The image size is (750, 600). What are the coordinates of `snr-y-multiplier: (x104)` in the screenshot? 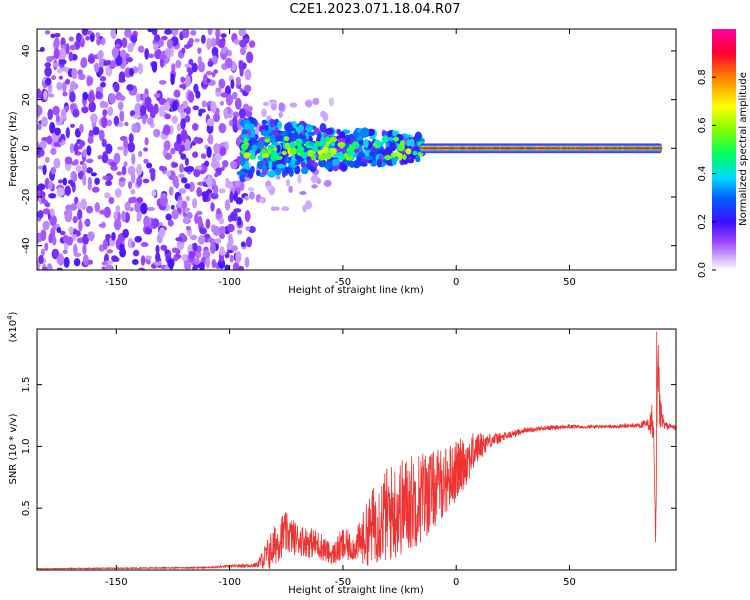 It's located at (12, 326).